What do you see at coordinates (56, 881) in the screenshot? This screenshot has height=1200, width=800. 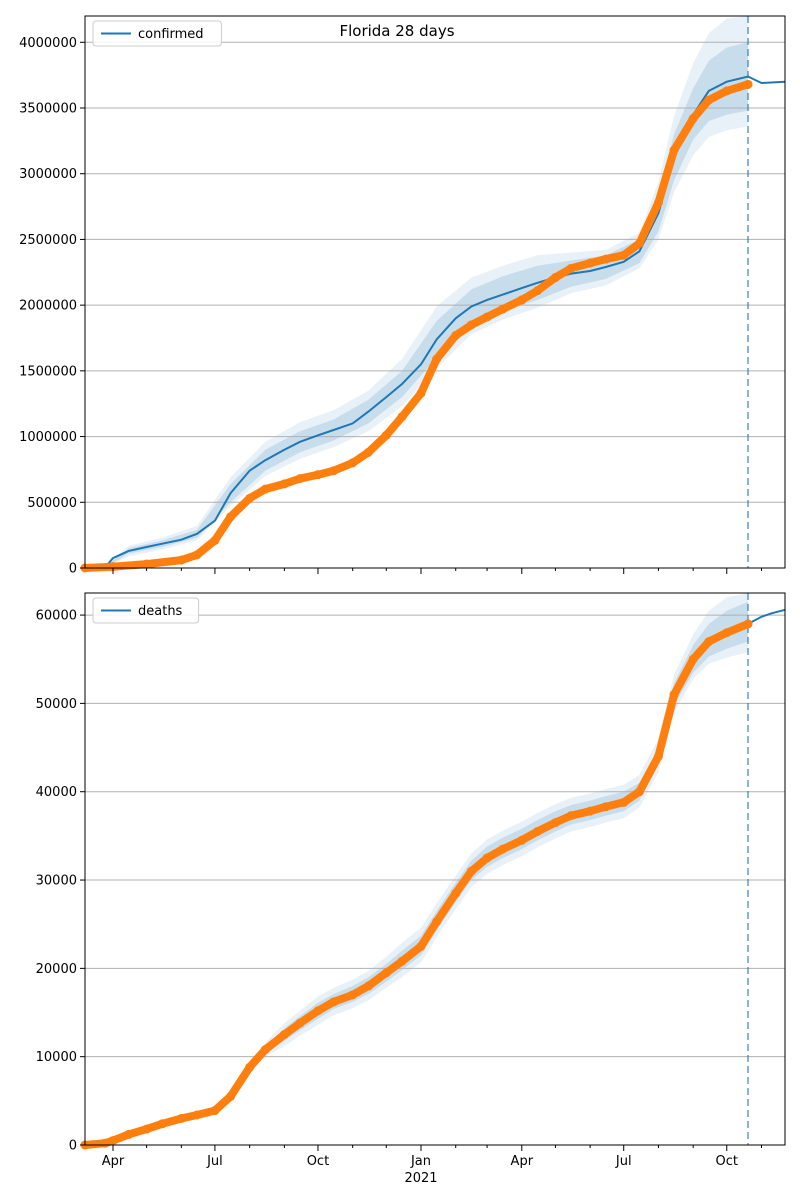 I see `y-tick-label: 30000` at bounding box center [56, 881].